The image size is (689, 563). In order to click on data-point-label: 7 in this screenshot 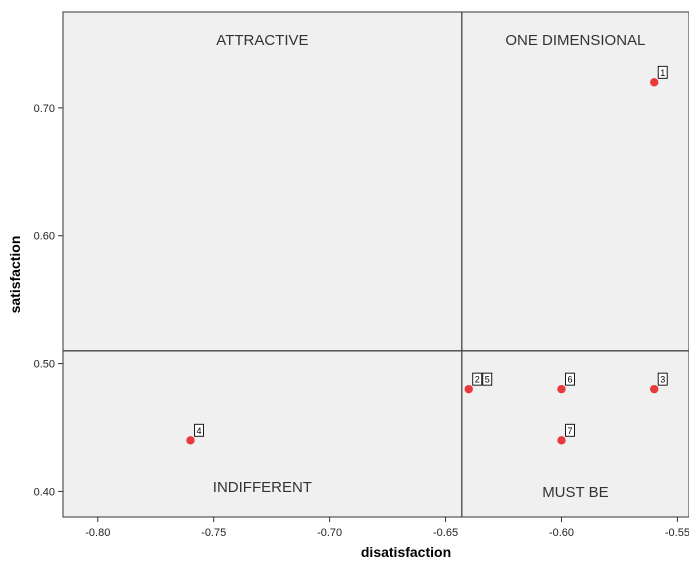, I will do `click(569, 431)`.